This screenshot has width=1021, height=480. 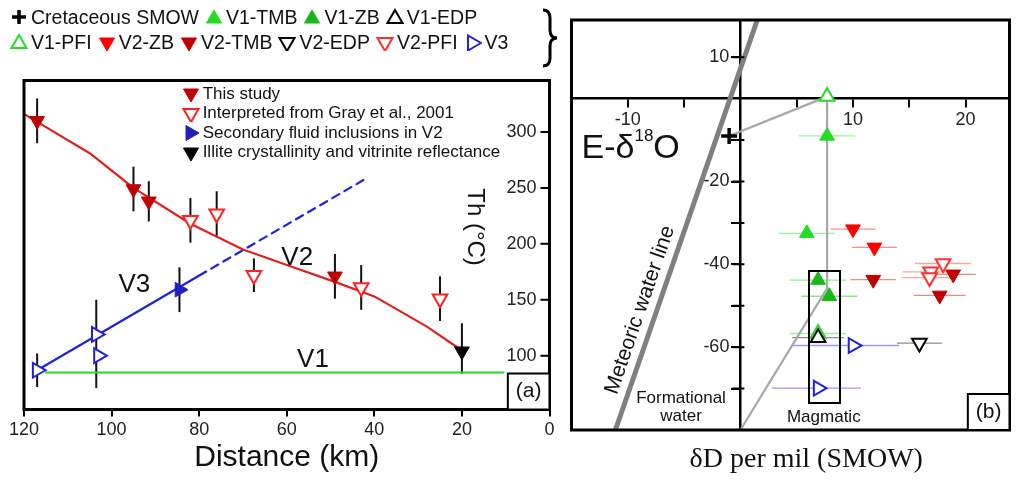 I want to click on x-tick-label: 80, so click(x=199, y=429).